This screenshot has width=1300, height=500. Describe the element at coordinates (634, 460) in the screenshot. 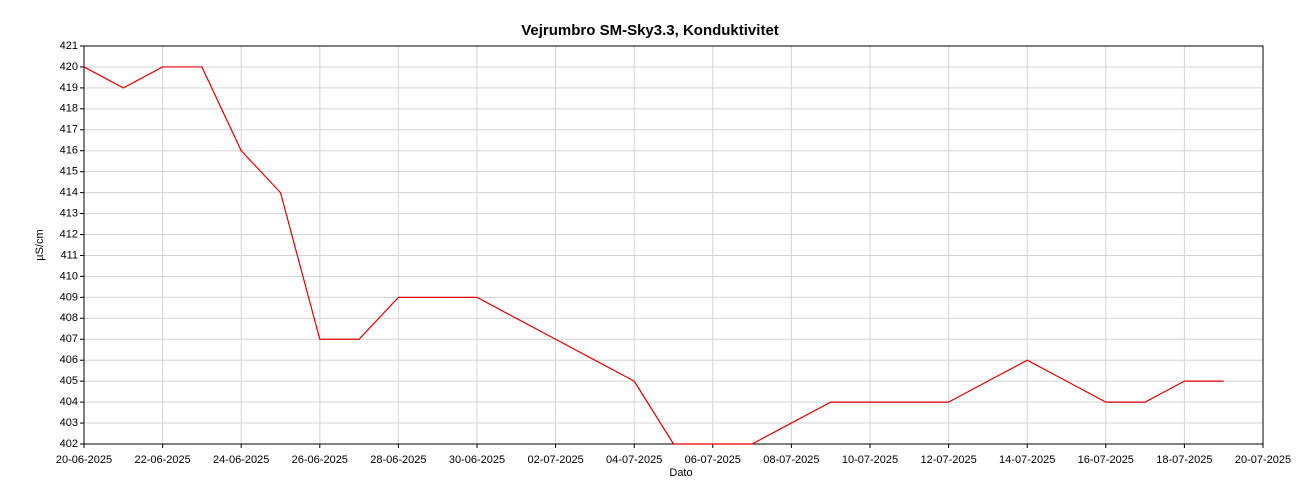

I see `x-tick-label: 04-07-2025` at that location.